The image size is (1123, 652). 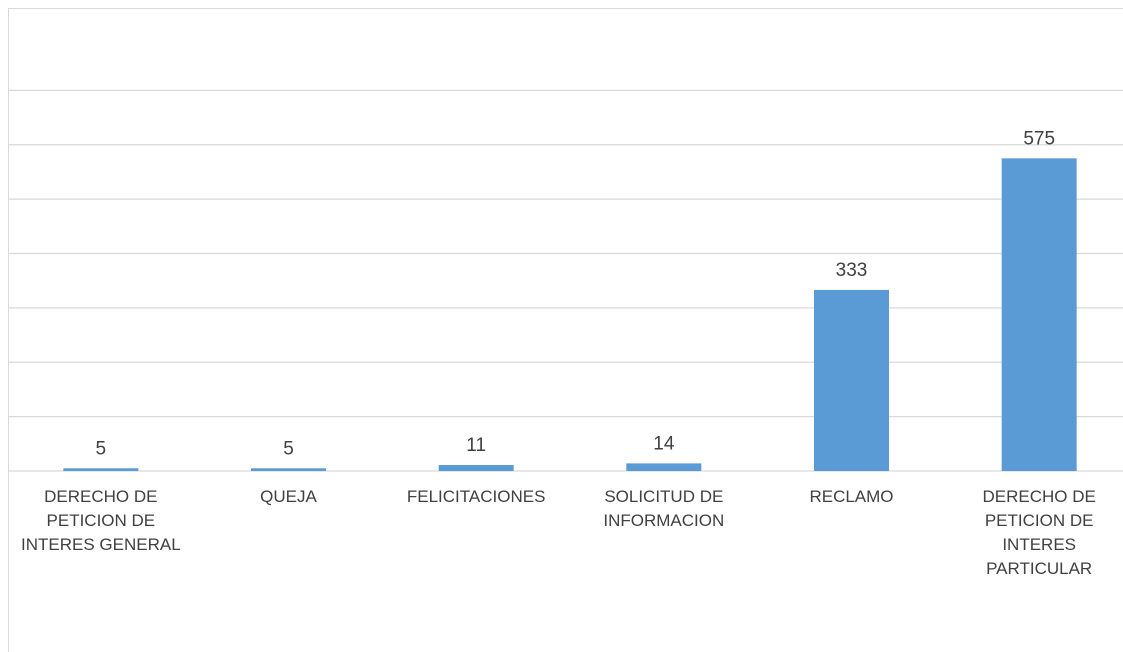 I want to click on x-tick-label: QUEJA, so click(x=288, y=496).